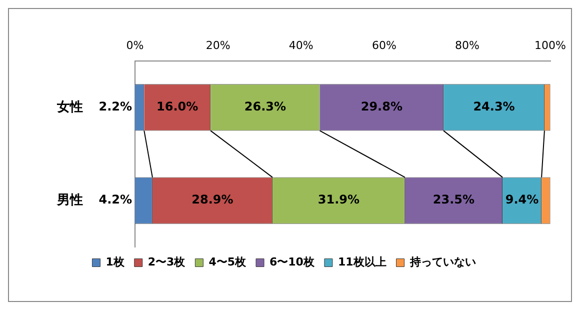 This screenshot has height=310, width=580. What do you see at coordinates (550, 45) in the screenshot?
I see `x-tick-label: 100%` at bounding box center [550, 45].